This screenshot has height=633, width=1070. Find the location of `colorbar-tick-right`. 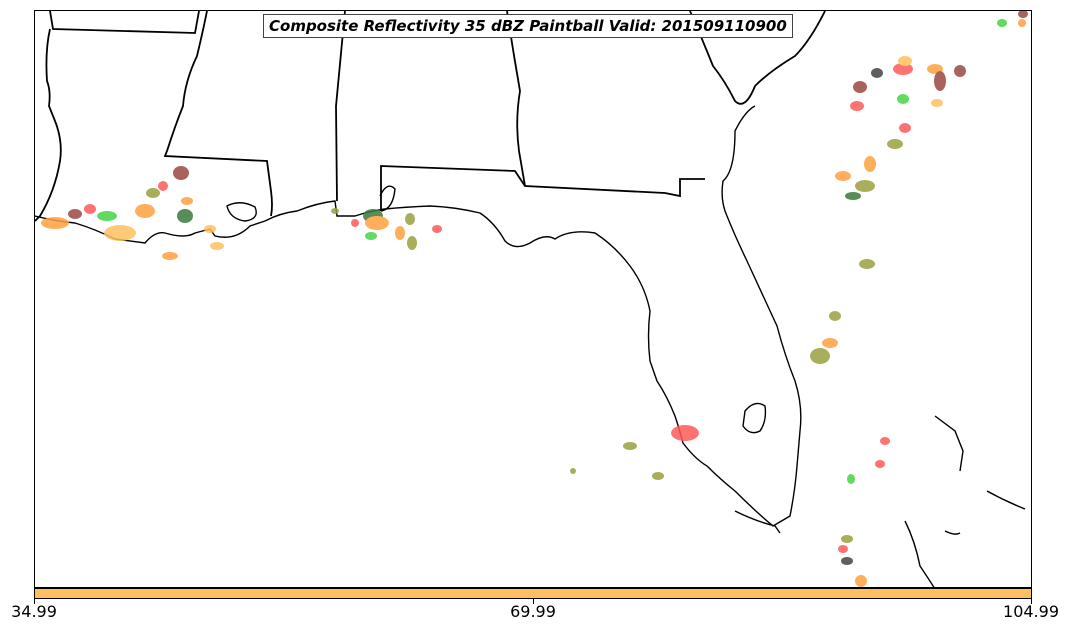

colorbar-tick-right is located at coordinates (1031, 601).